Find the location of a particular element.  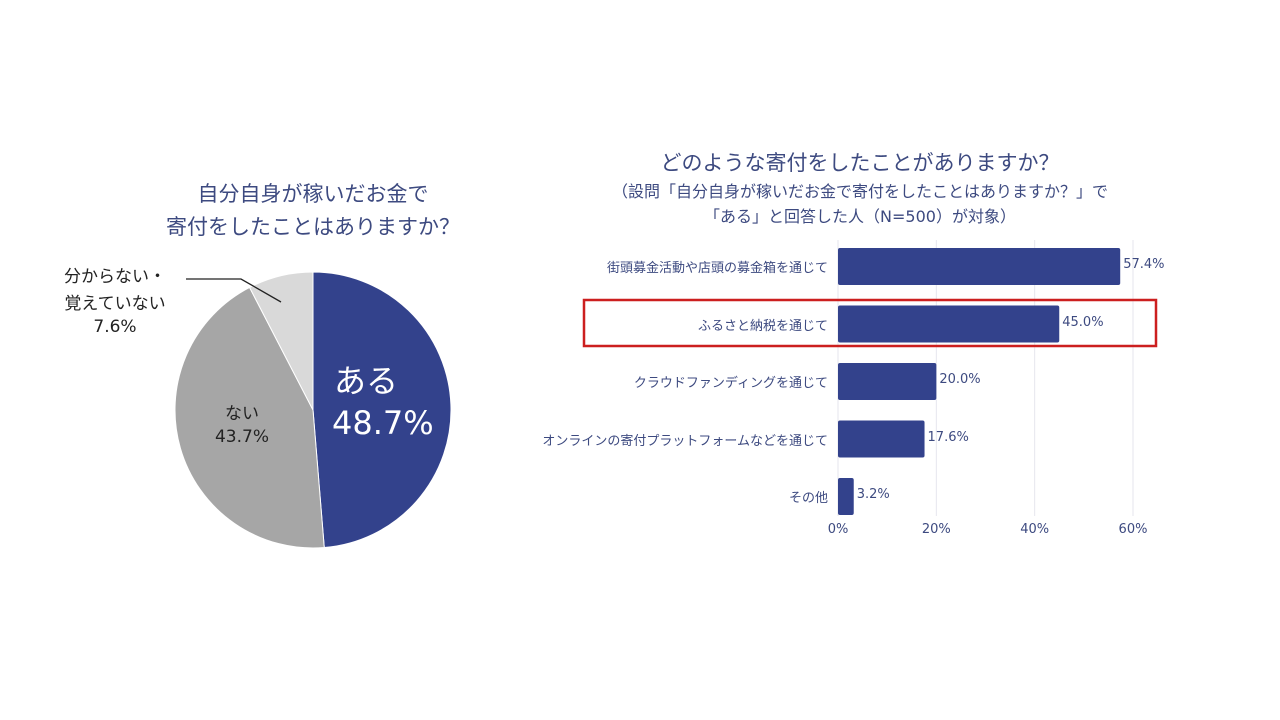

category-label: その他 is located at coordinates (808, 498).